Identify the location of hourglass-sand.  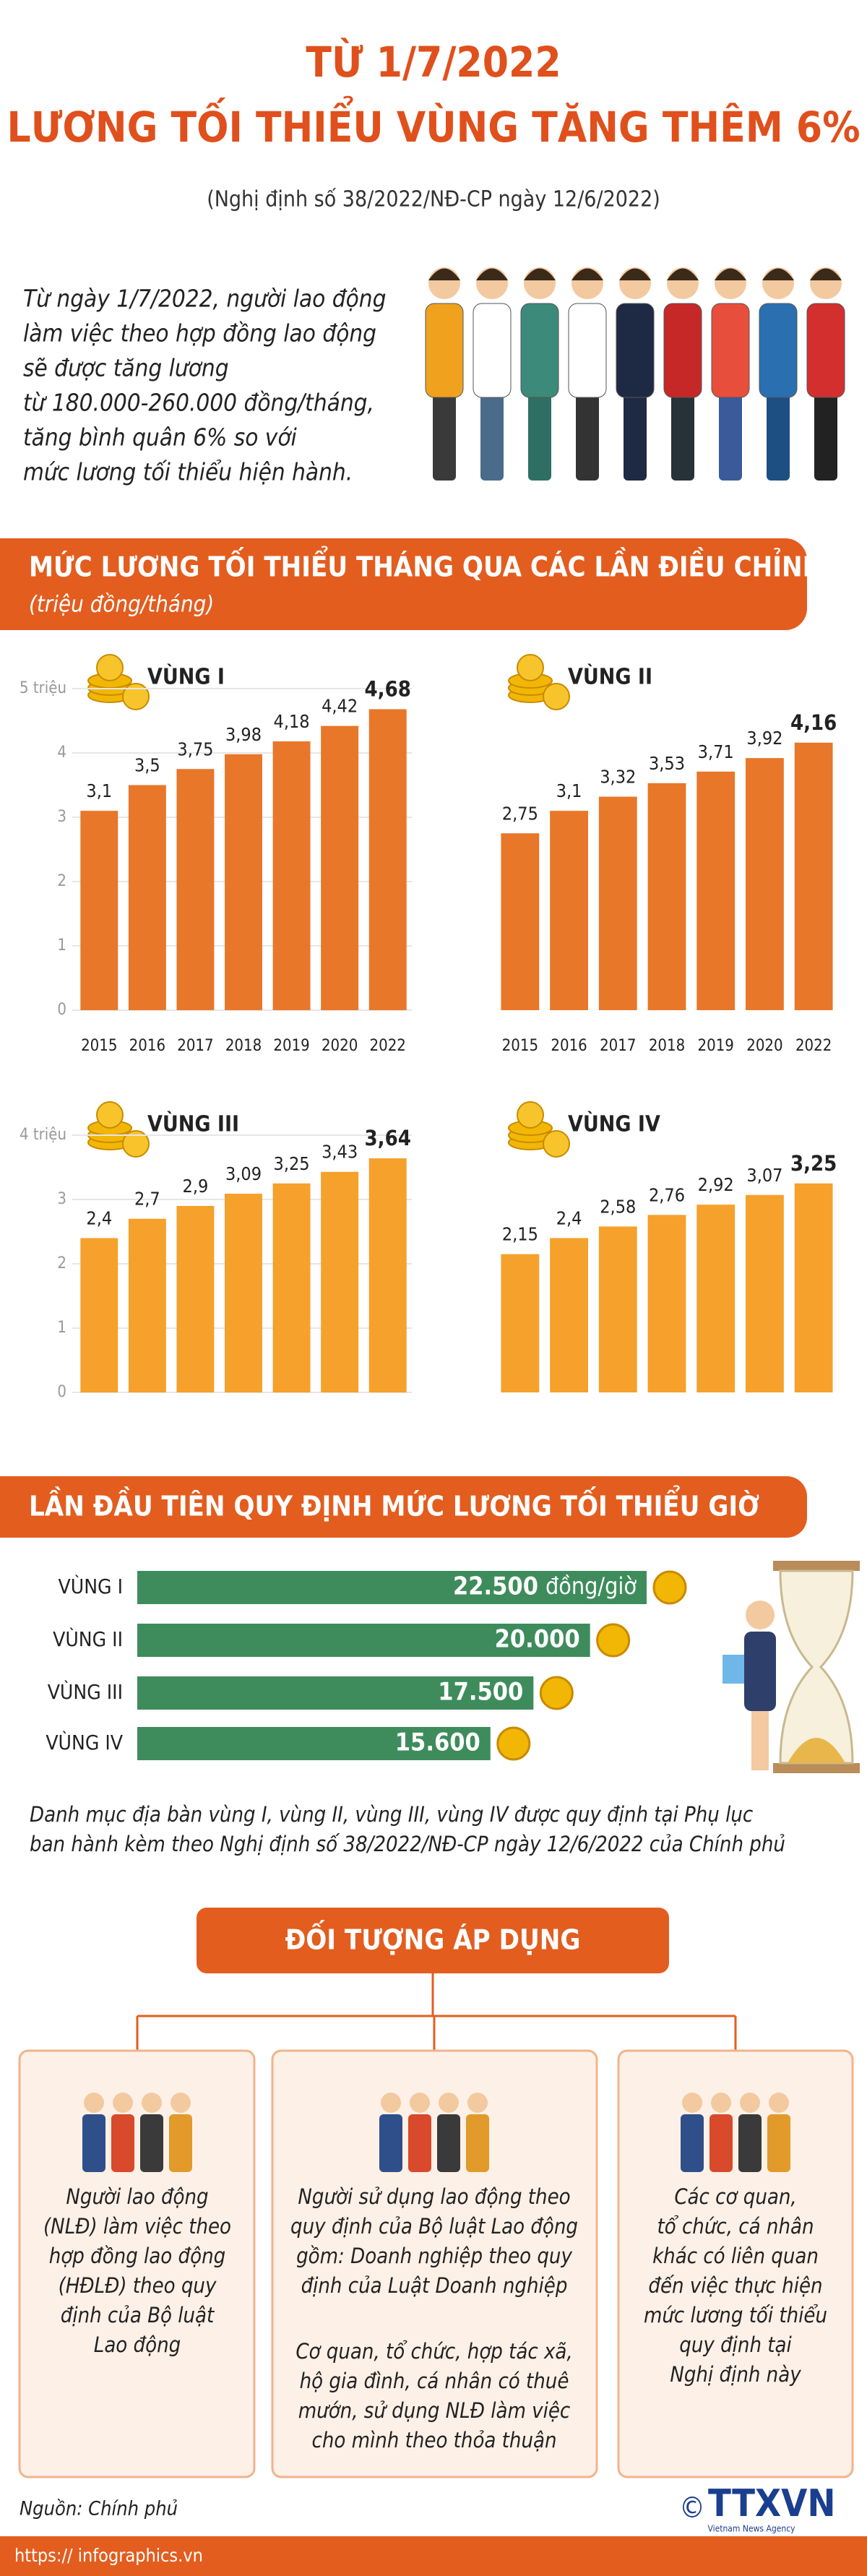
(816, 1750).